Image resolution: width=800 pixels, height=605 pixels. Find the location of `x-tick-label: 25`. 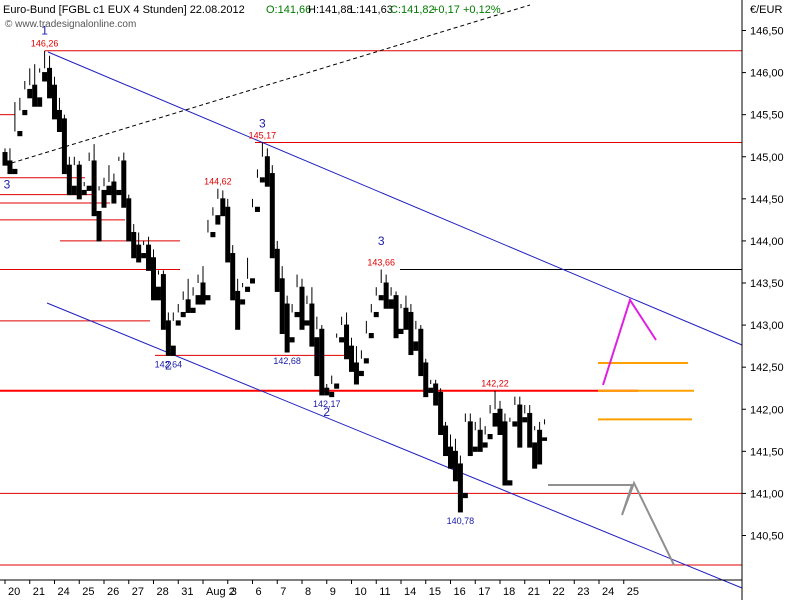

x-tick-label: 25 is located at coordinates (88, 592).